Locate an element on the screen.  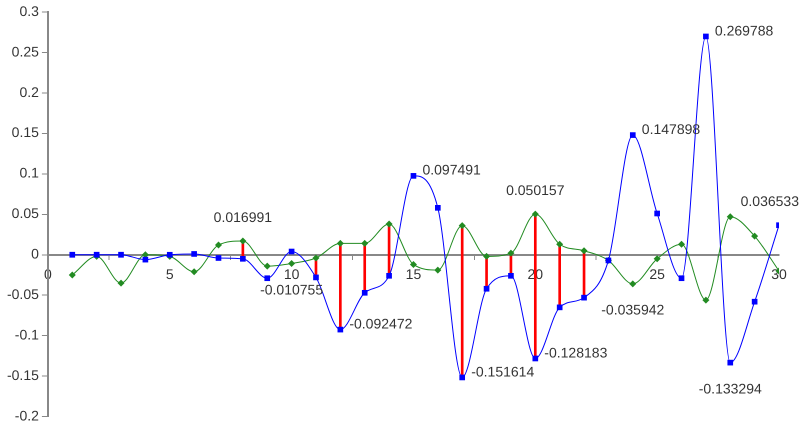
data-label: -0.151614 is located at coordinates (502, 371).